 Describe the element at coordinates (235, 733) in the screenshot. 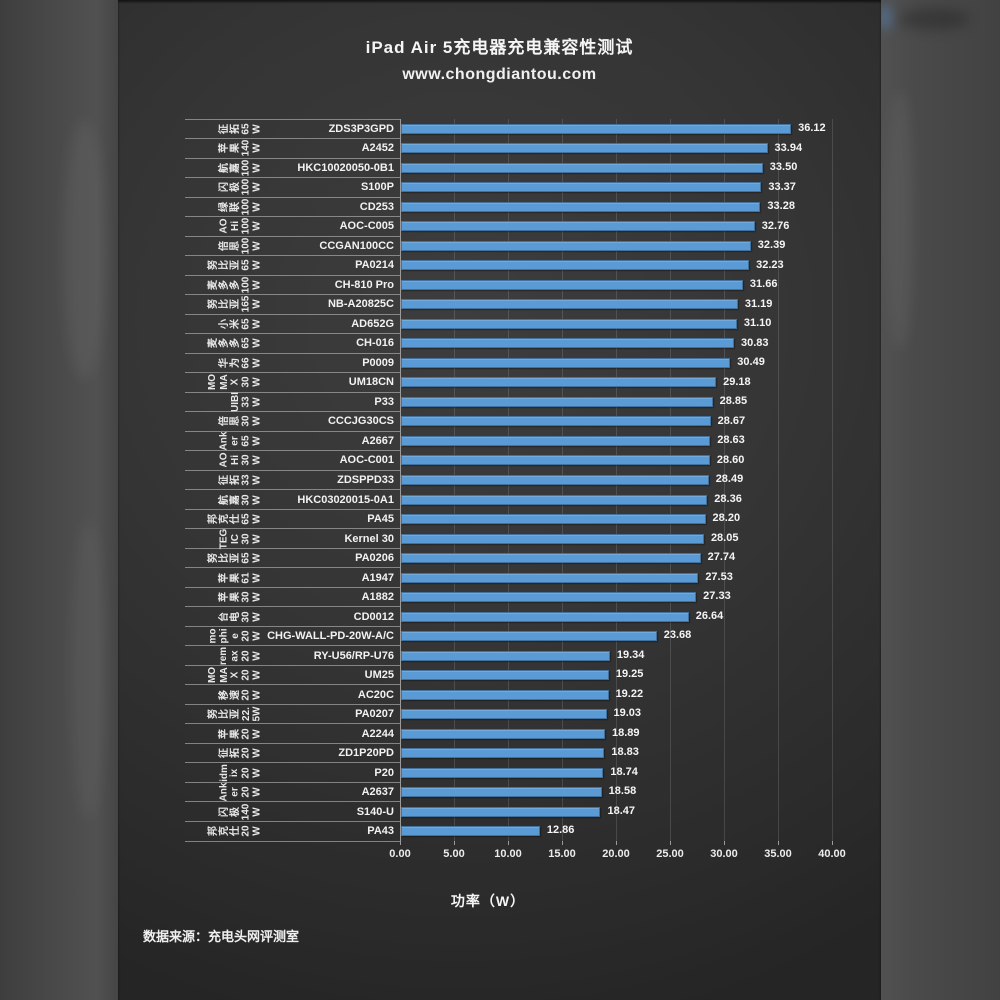

I see `rotated-label-segment: 果` at that location.